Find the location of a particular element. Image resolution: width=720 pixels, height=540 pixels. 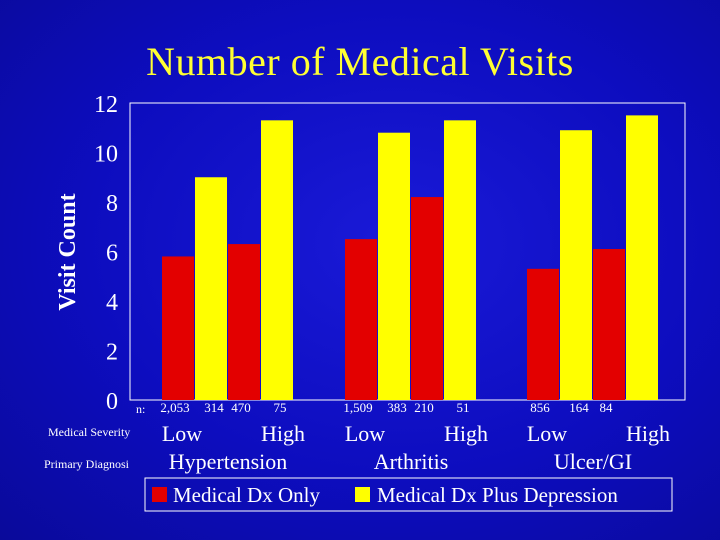

n-label: 383 is located at coordinates (397, 407).